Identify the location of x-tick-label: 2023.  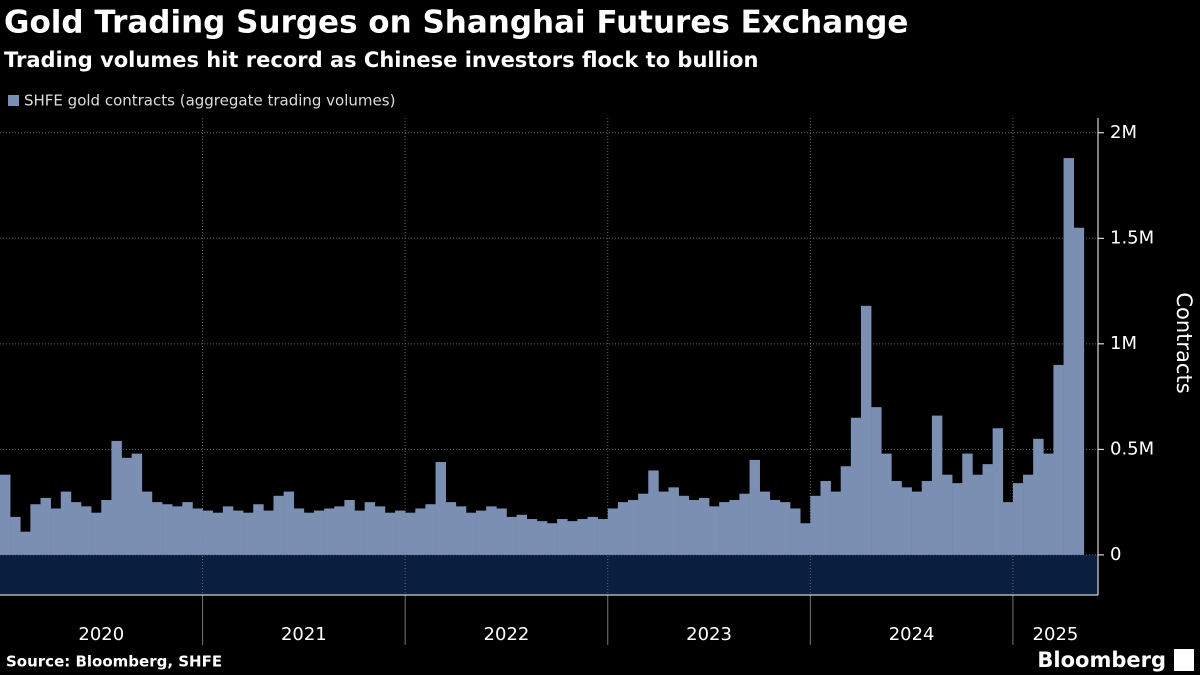
(709, 634).